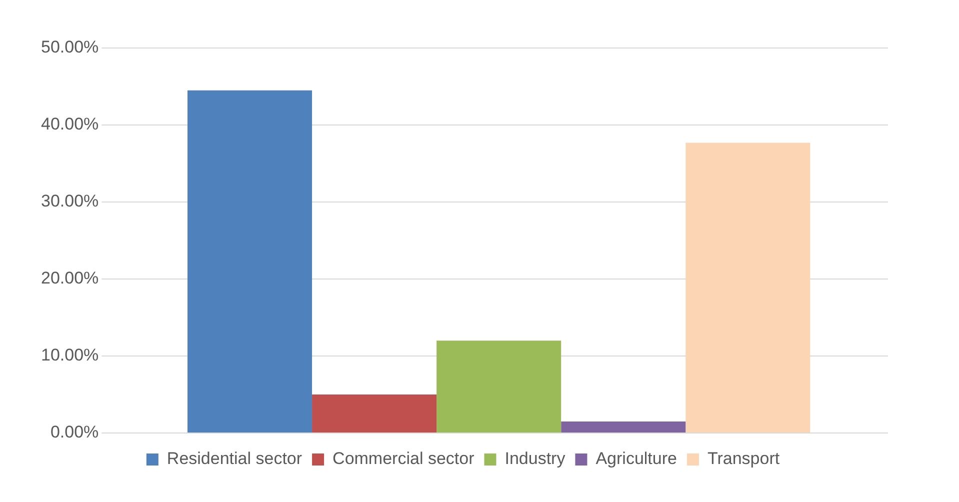 The width and height of the screenshot is (959, 502). What do you see at coordinates (403, 458) in the screenshot?
I see `legend-label: Commercial sector` at bounding box center [403, 458].